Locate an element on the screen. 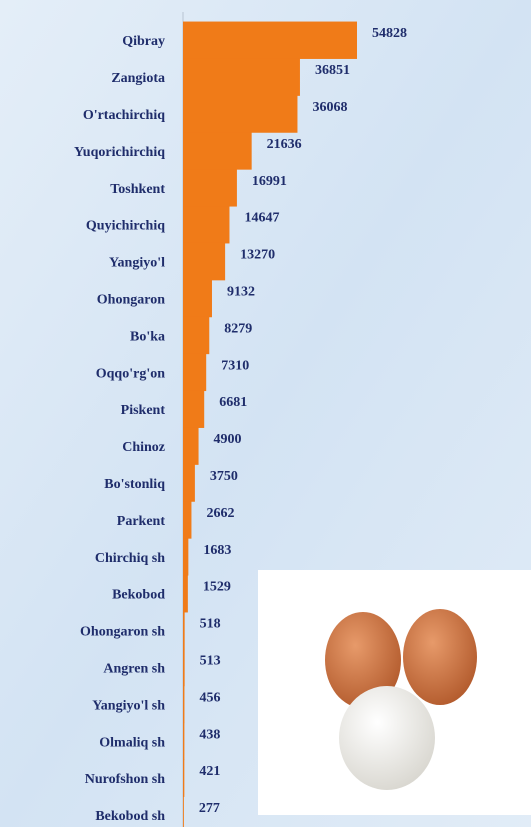  value-label: 16991 is located at coordinates (269, 181).